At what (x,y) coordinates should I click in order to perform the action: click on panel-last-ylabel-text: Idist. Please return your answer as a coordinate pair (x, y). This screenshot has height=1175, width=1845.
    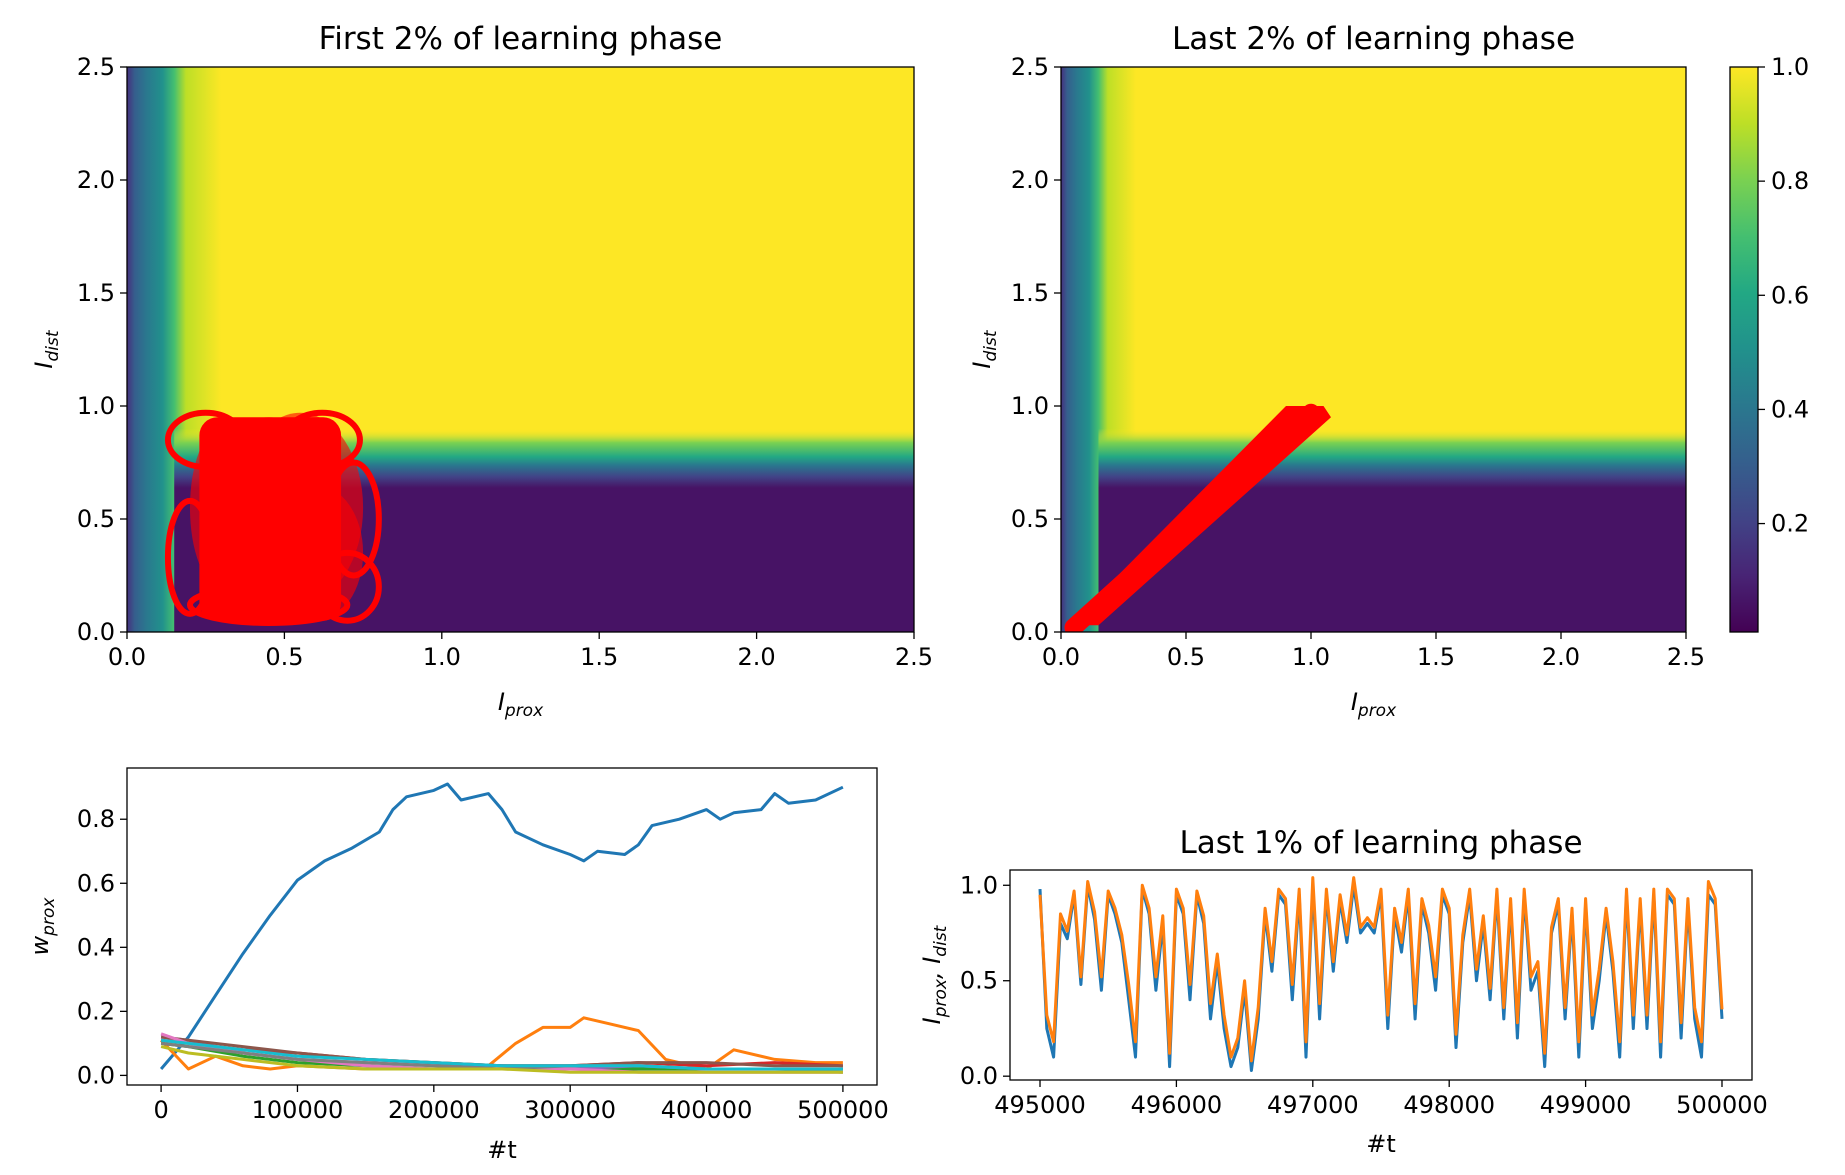
    Looking at the image, I should click on (984, 348).